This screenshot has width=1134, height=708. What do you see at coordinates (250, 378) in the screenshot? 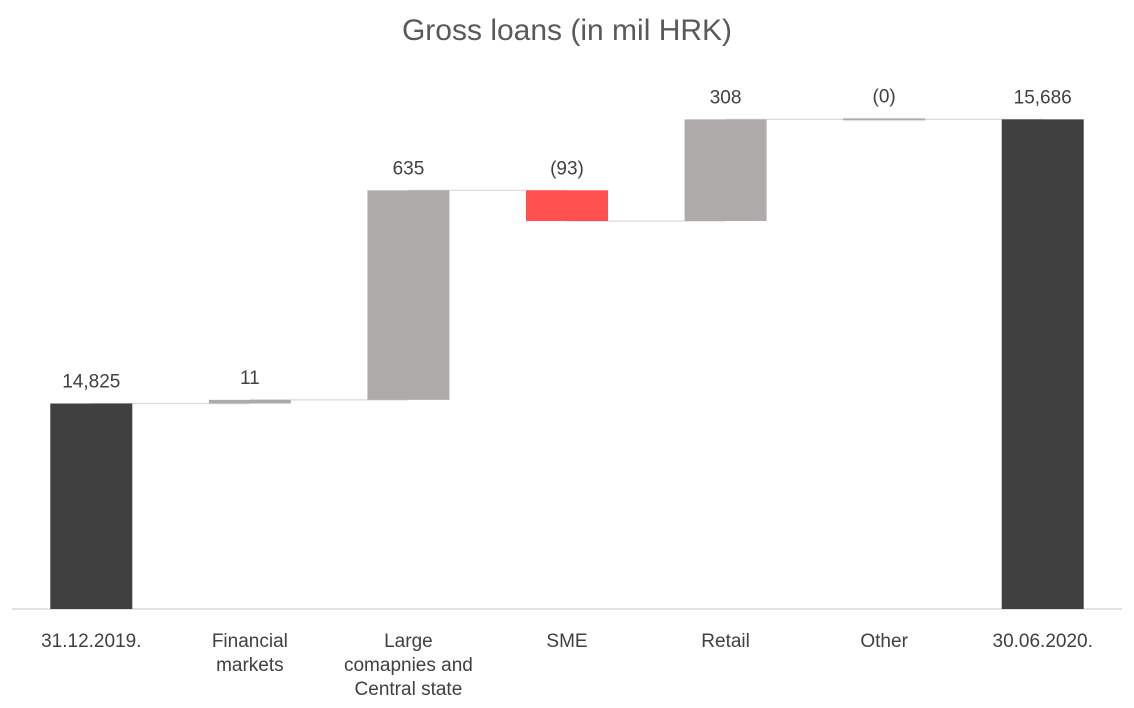
I see `data-label: 11` at bounding box center [250, 378].